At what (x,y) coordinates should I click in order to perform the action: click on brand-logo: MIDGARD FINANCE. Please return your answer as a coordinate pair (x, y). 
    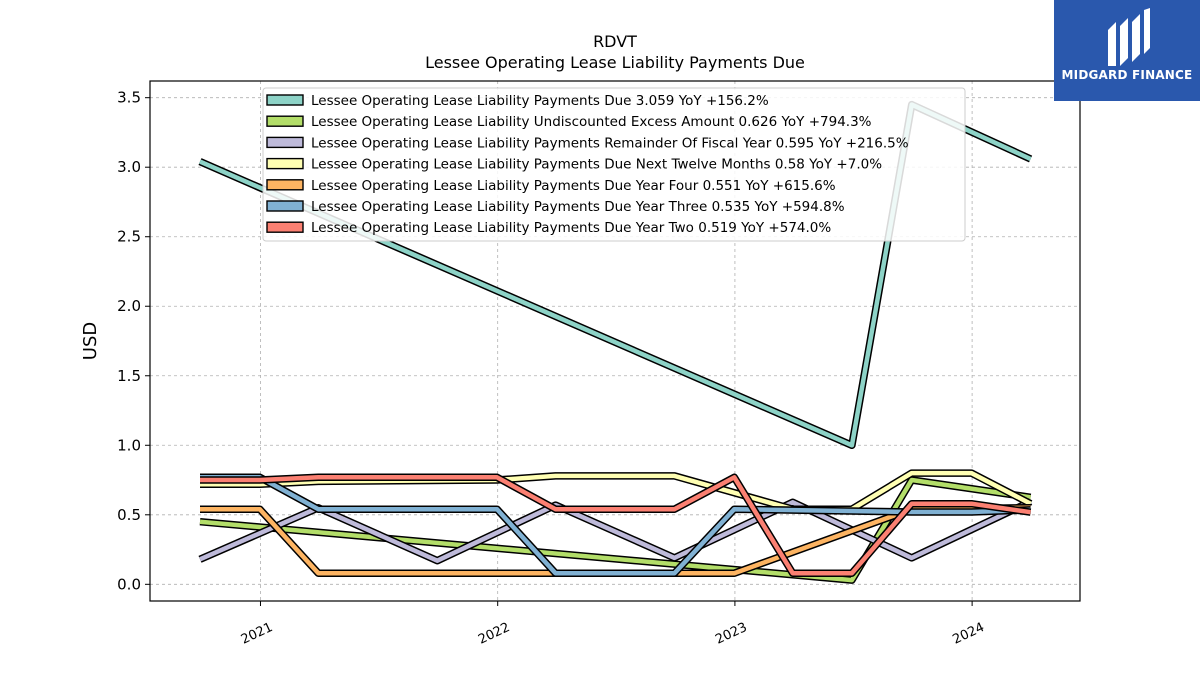
    Looking at the image, I should click on (1127, 50).